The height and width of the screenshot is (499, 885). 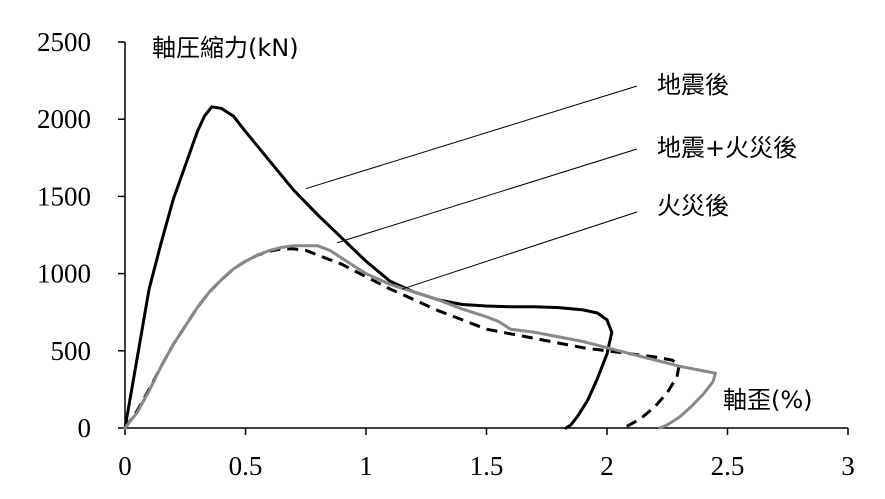 I want to click on y-axis-label: 軸圧縮力(kN), so click(x=225, y=48).